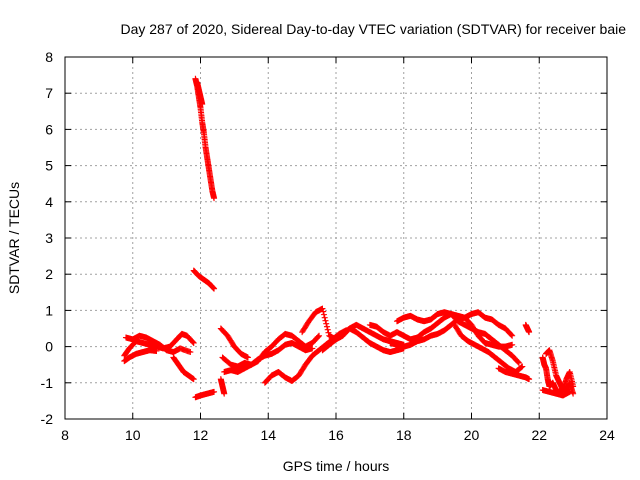  What do you see at coordinates (49, 166) in the screenshot?
I see `y-tick-label: 5` at bounding box center [49, 166].